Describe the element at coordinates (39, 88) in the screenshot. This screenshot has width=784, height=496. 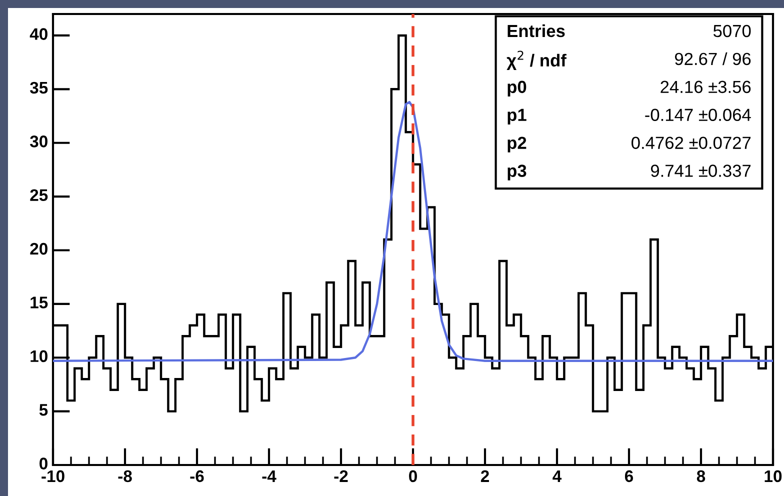
I see `y-tick-label: 35` at that location.